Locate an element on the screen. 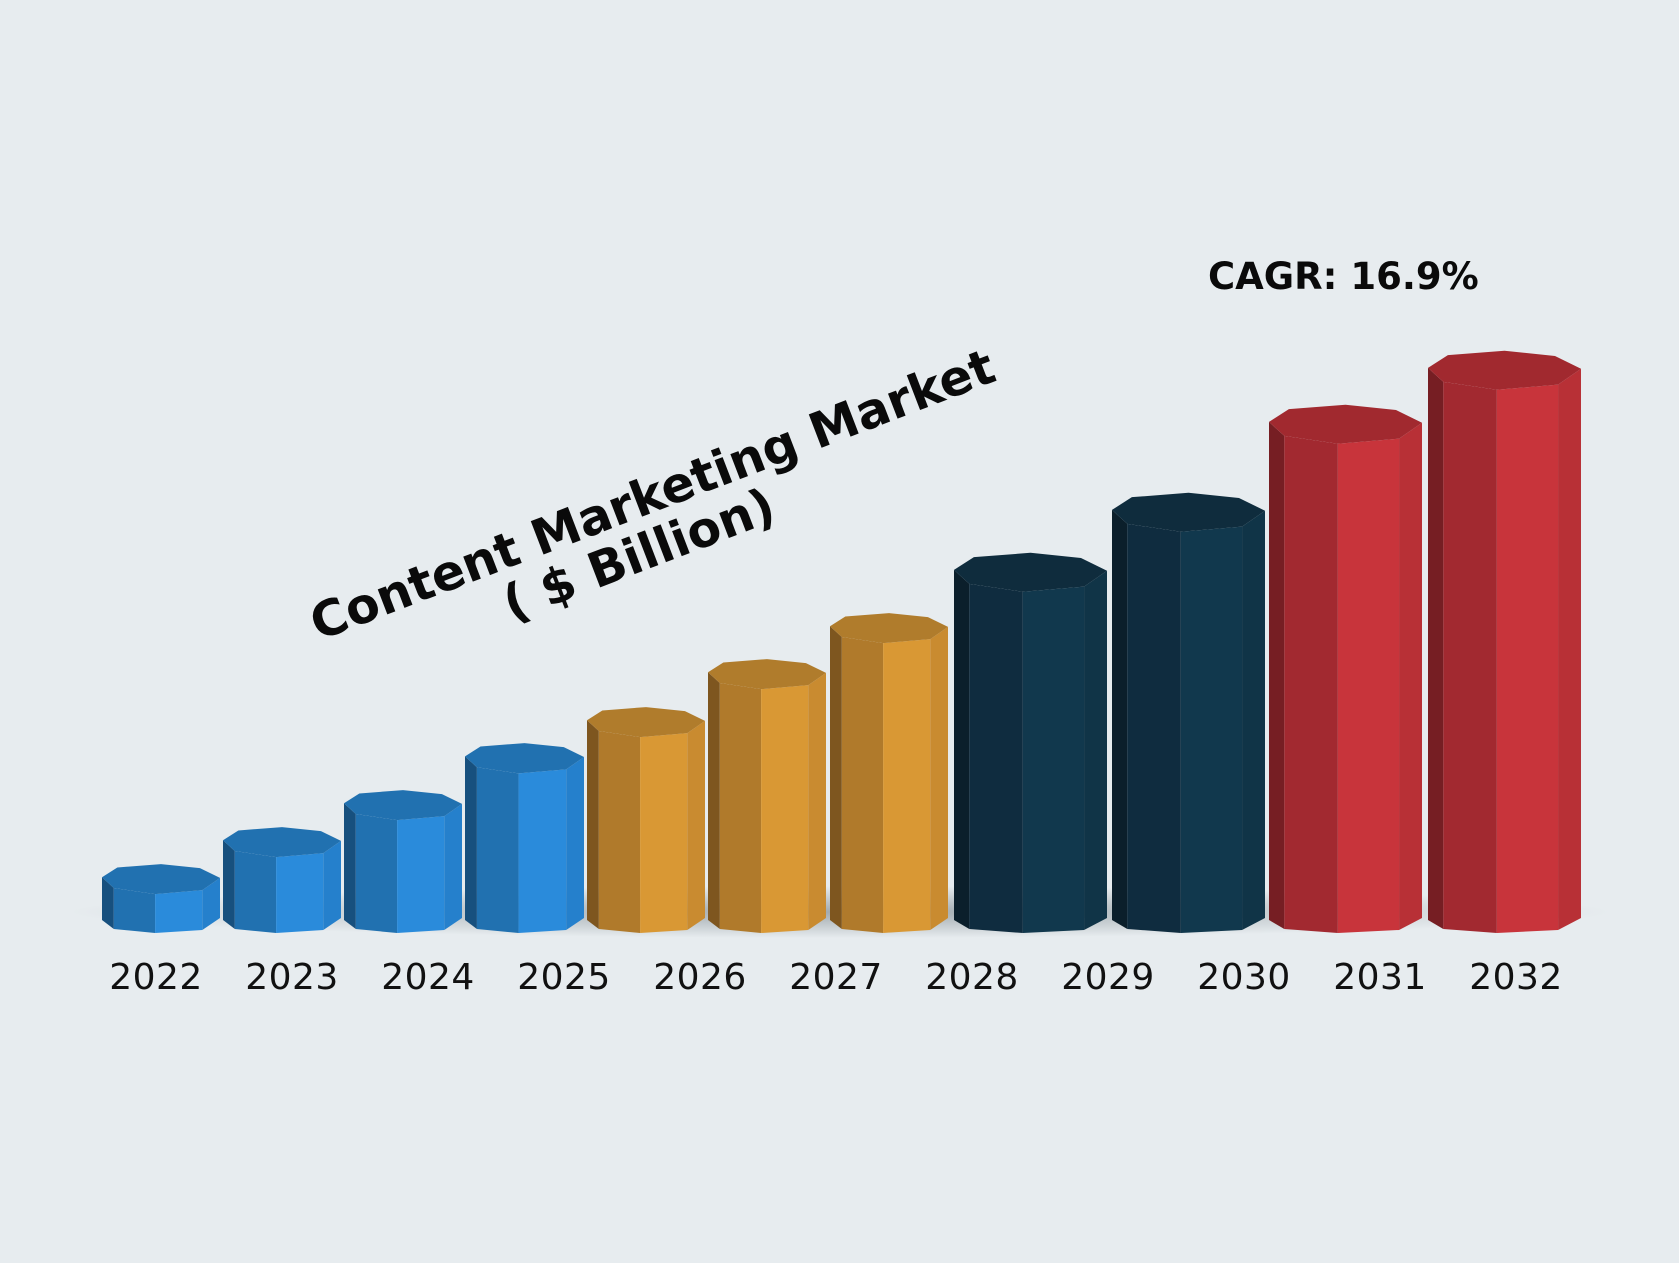 Image resolution: width=1679 pixels, height=1263 pixels. bar-2026 is located at coordinates (646, 820).